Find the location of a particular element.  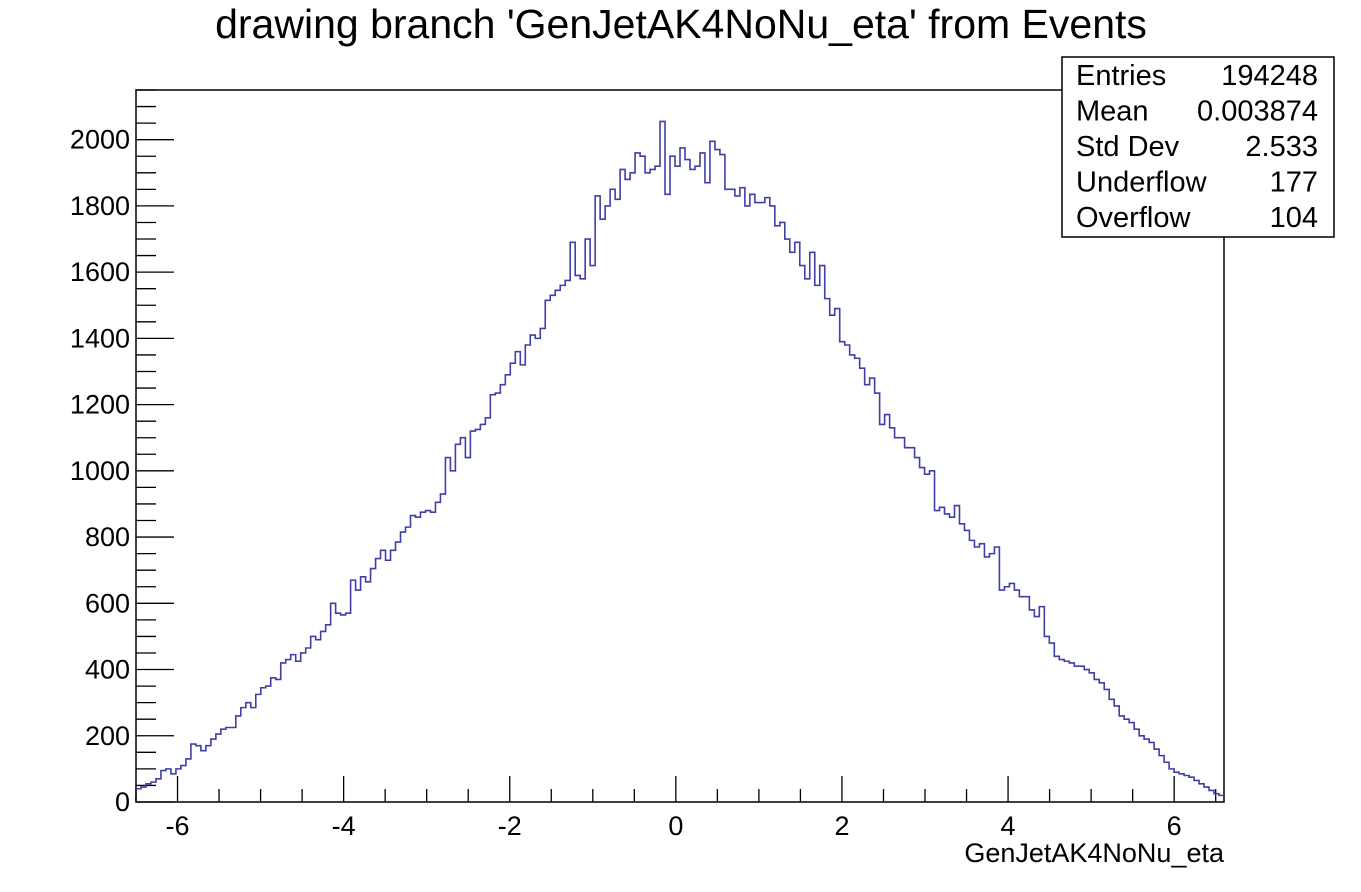

stats-value: 0.003874 is located at coordinates (1257, 112).